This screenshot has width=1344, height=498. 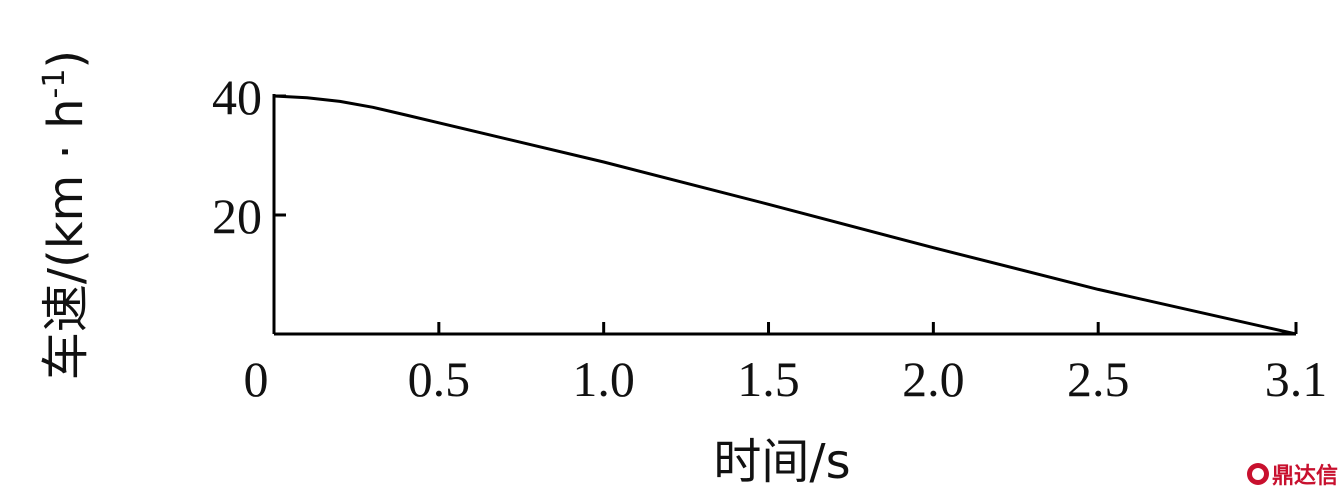 I want to click on x-tick-label: 2.0, so click(x=933, y=379).